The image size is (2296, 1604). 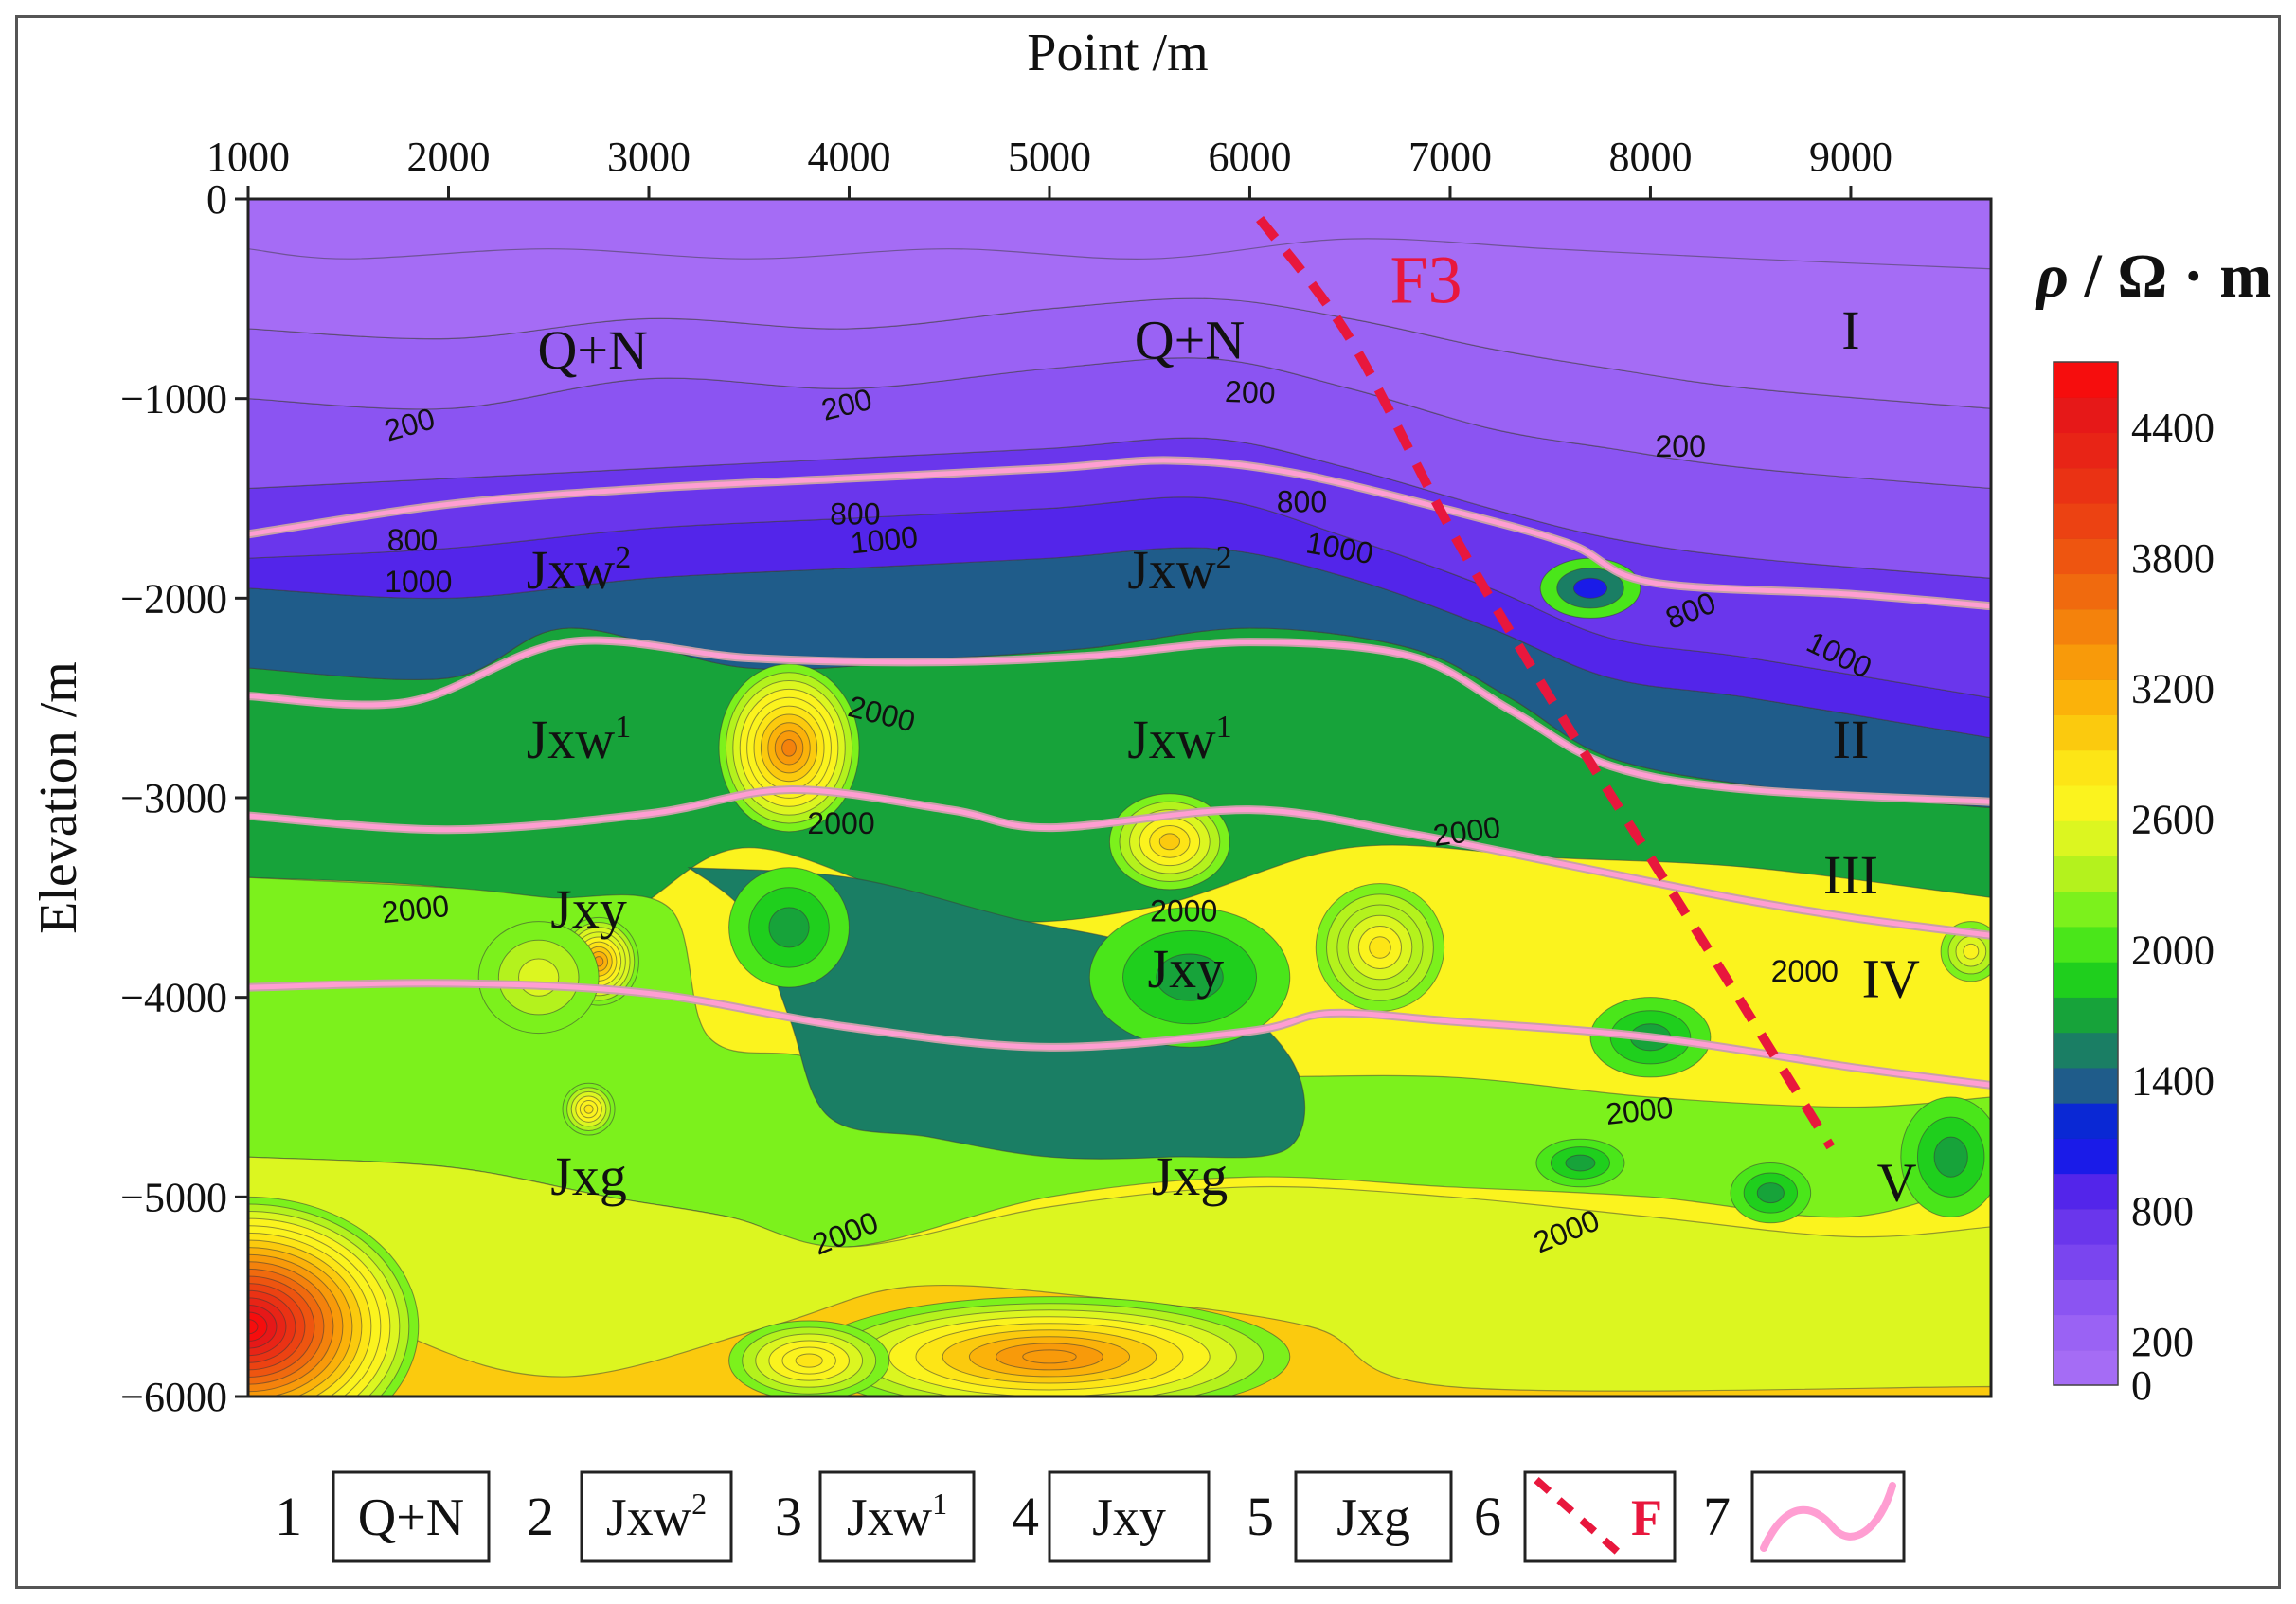 What do you see at coordinates (173, 798) in the screenshot?
I see `y-tick-label: −3000` at bounding box center [173, 798].